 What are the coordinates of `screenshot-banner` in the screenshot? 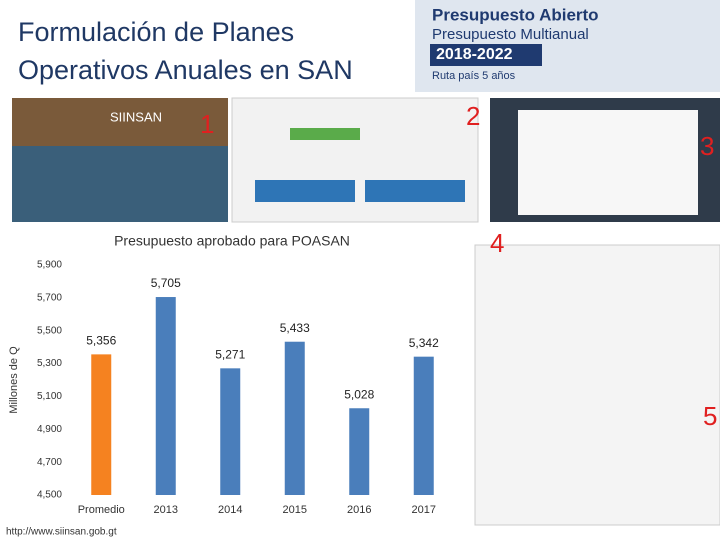 It's located at (120, 122).